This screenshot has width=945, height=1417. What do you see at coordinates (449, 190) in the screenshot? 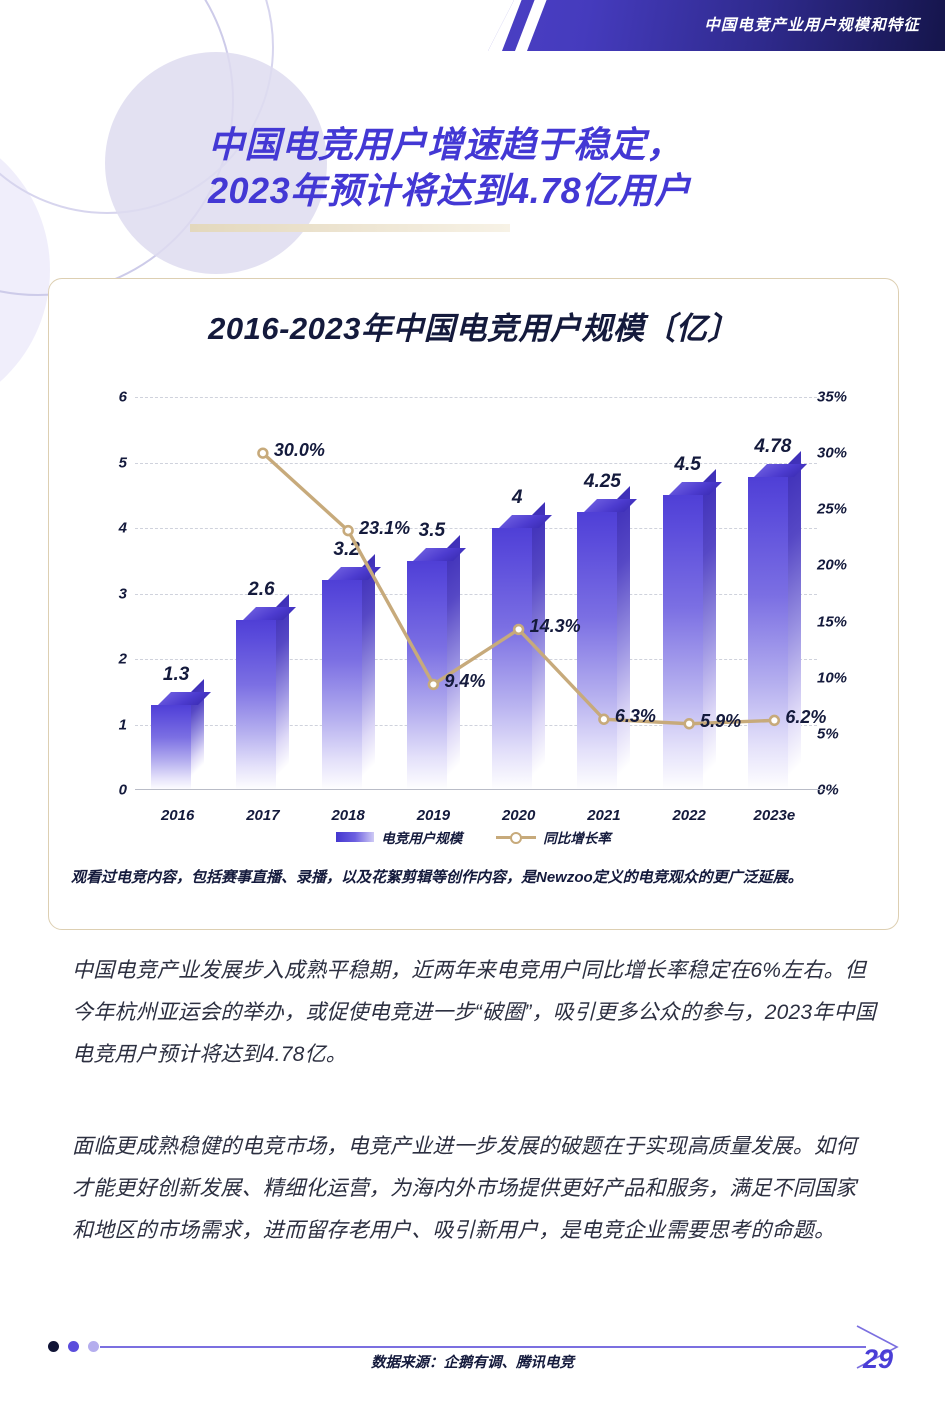
I see `page-title-line-2: 2023年预计将达到4.78亿用户` at bounding box center [449, 190].